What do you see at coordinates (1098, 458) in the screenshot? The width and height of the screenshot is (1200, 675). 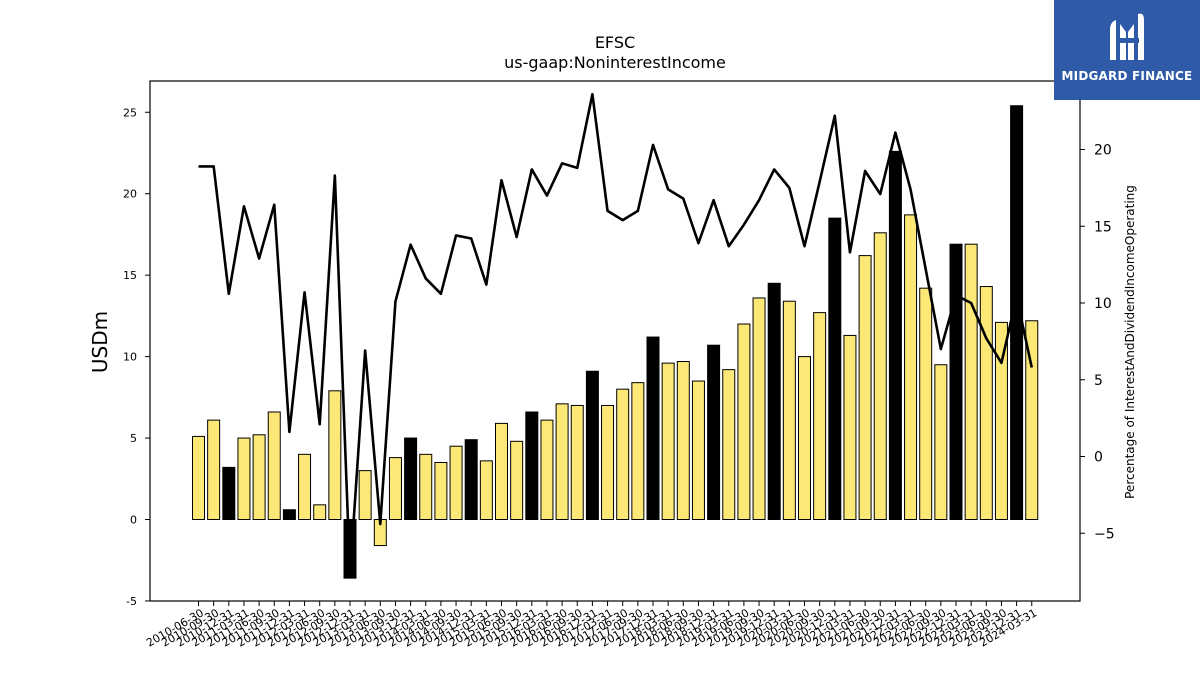 I see `y2-tick-label: 0` at bounding box center [1098, 458].